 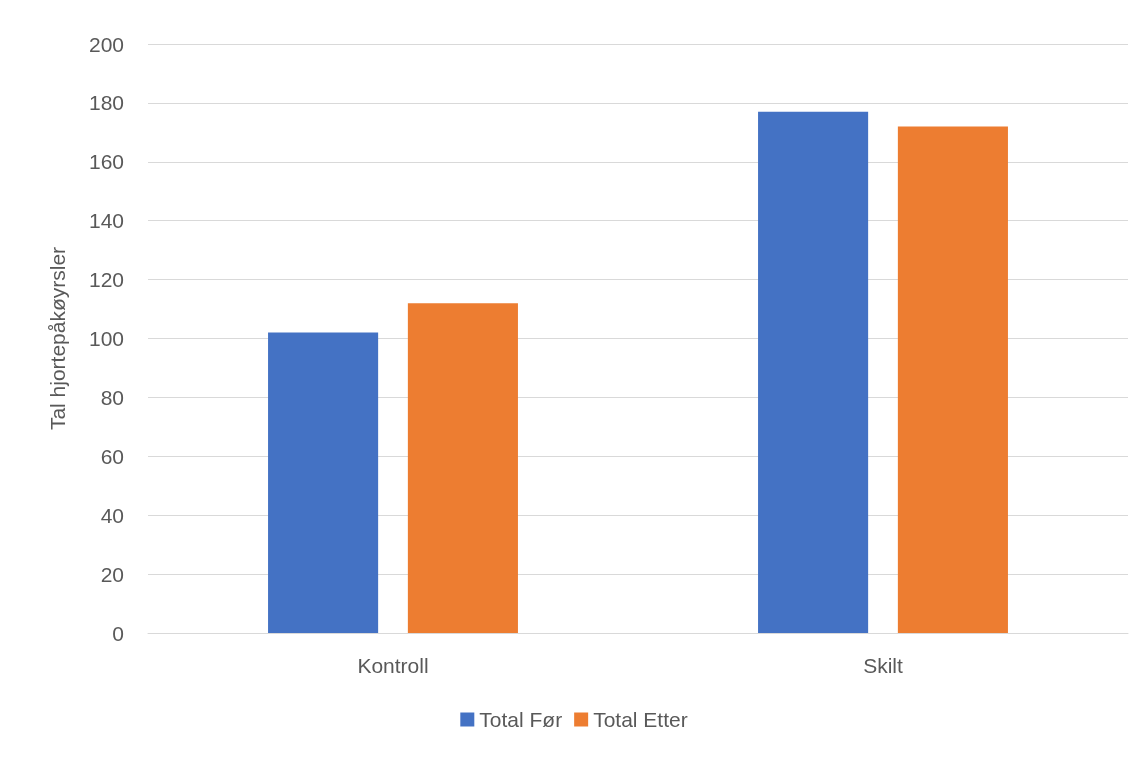 I want to click on y-tick-label: 20, so click(x=112, y=574).